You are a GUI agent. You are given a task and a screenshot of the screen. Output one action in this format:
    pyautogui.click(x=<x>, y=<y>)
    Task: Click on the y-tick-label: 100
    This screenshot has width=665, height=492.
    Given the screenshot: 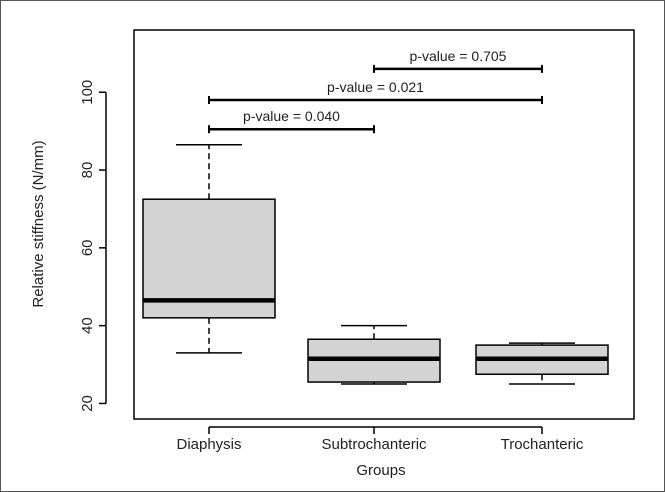 What is the action you would take?
    pyautogui.click(x=87, y=92)
    